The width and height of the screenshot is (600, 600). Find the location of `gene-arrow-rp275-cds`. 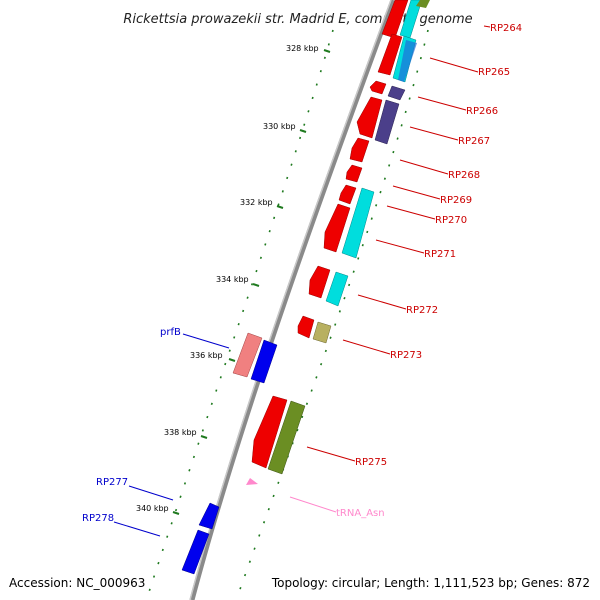

gene-arrow-rp275-cds is located at coordinates (286, 437).